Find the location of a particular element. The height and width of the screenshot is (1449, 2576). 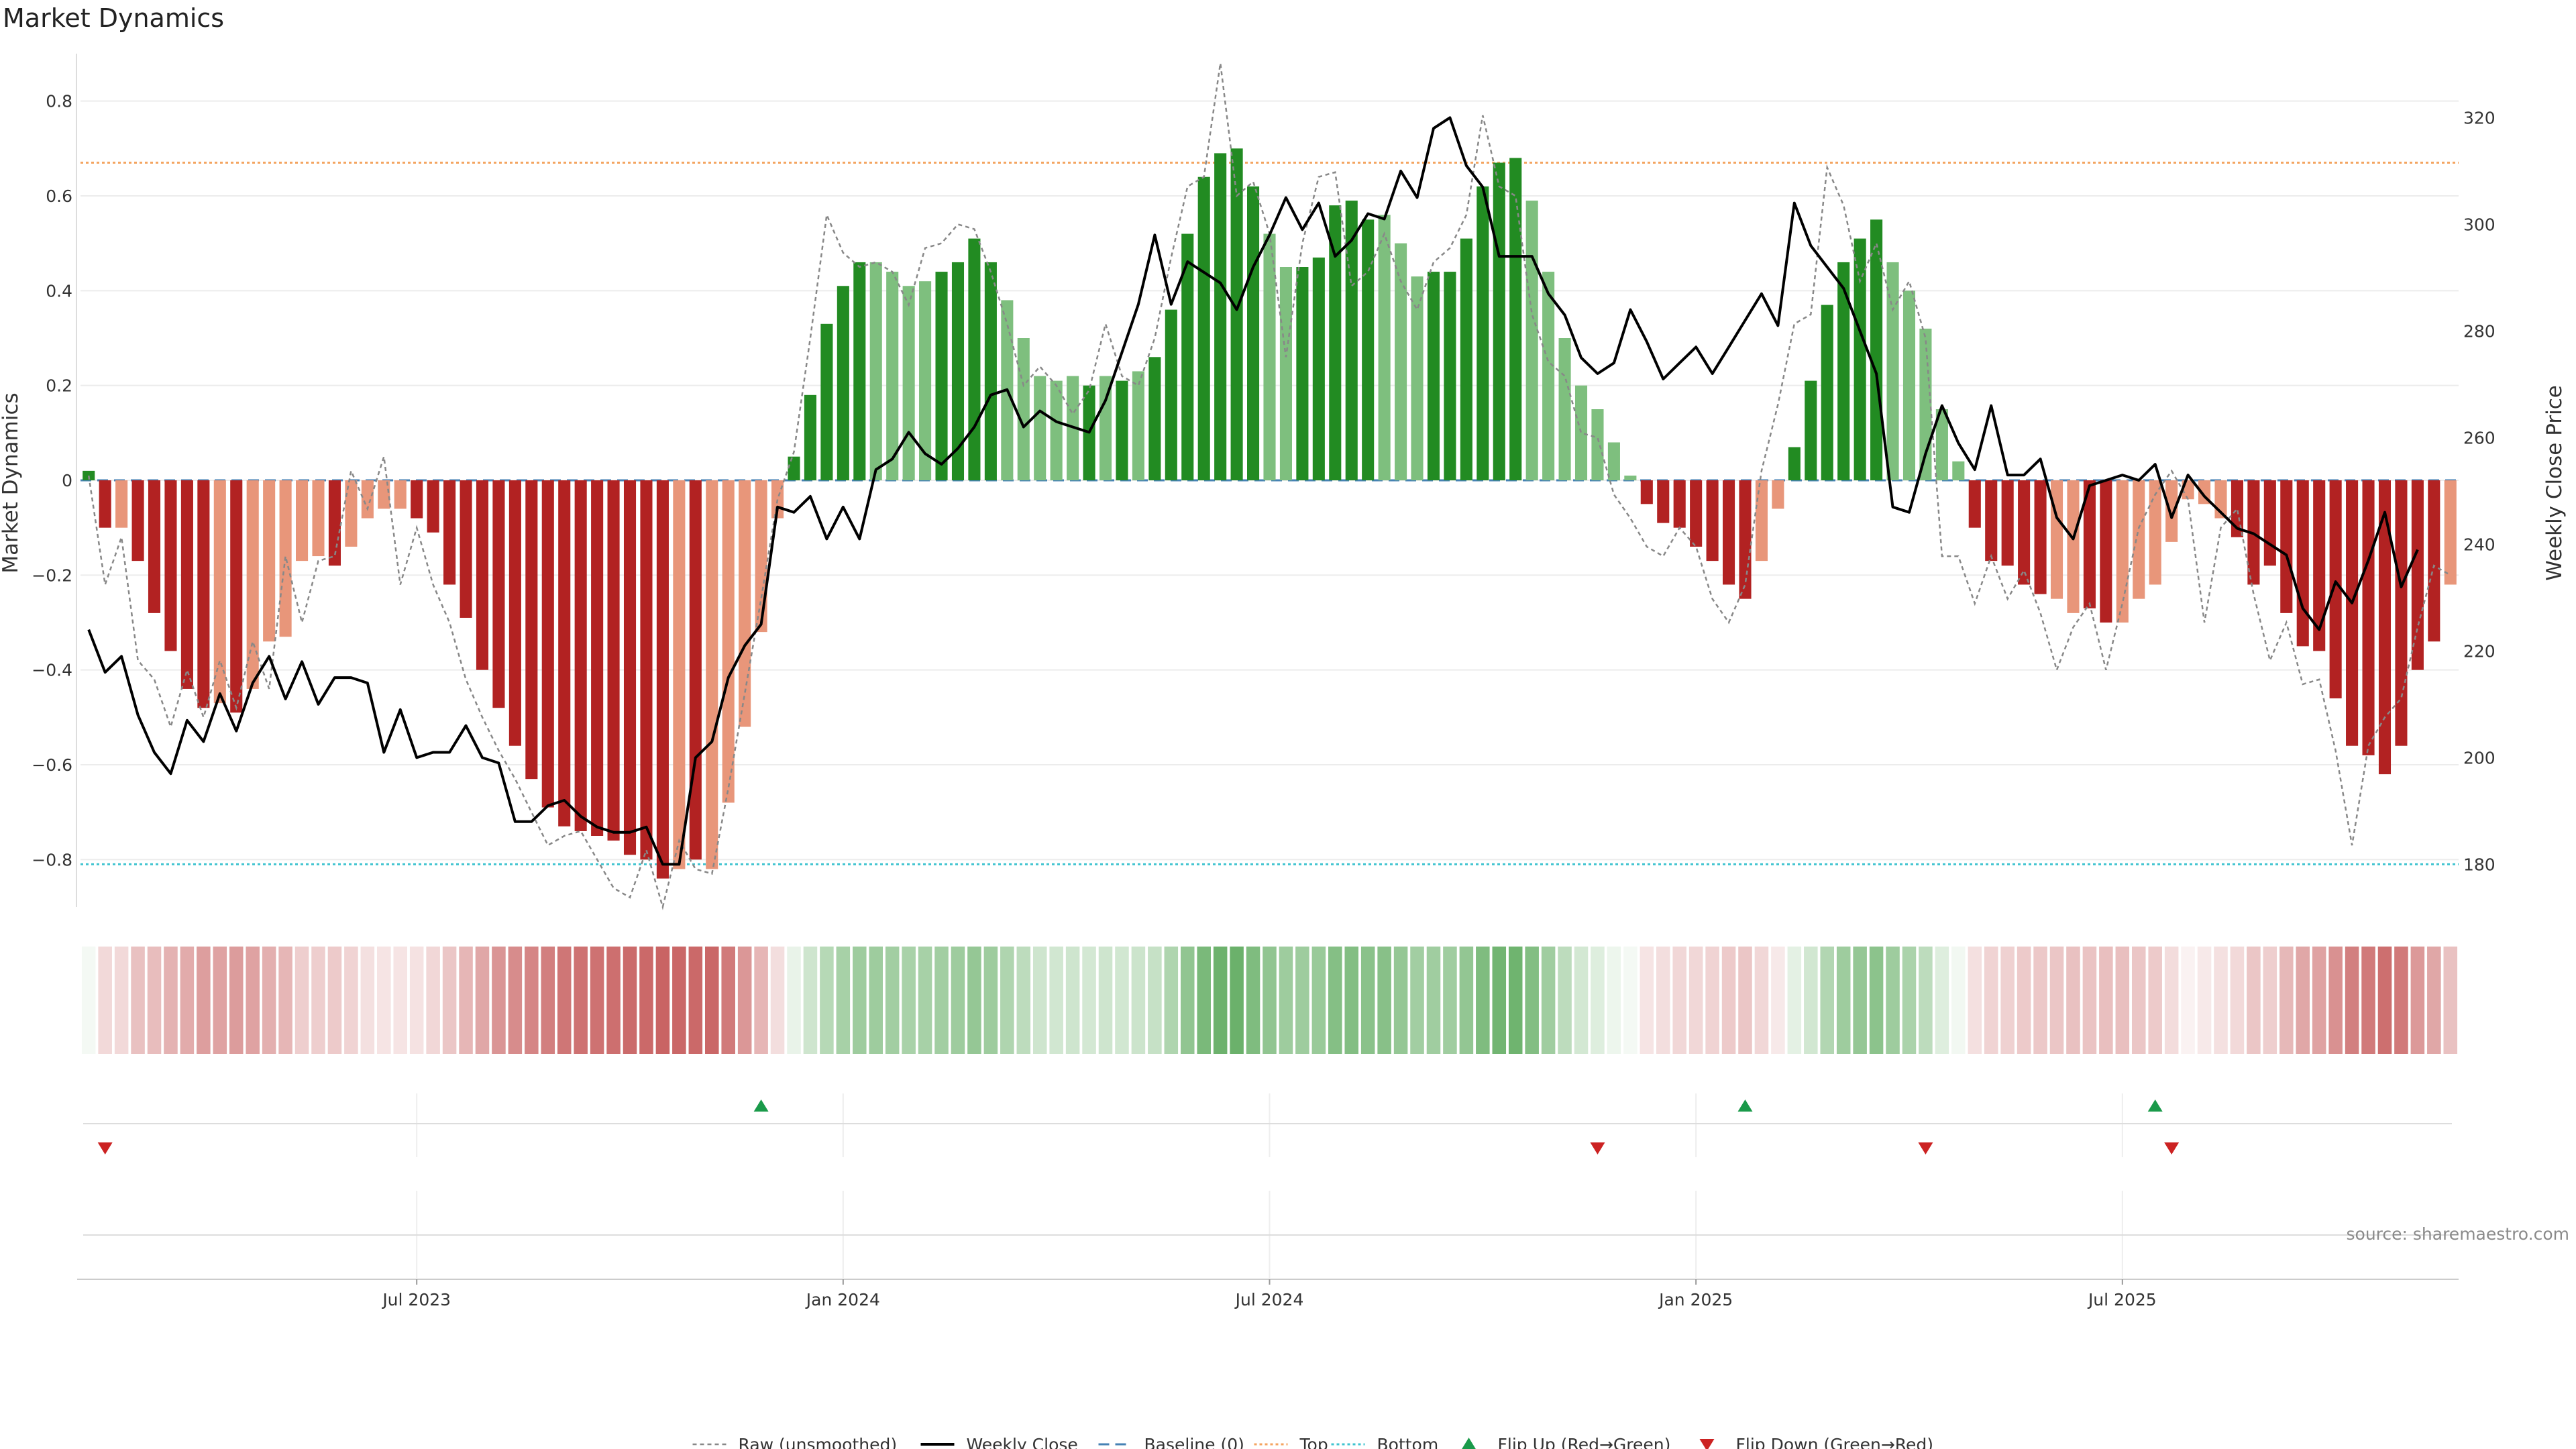

left-y-tick-label: 0 is located at coordinates (67, 480).